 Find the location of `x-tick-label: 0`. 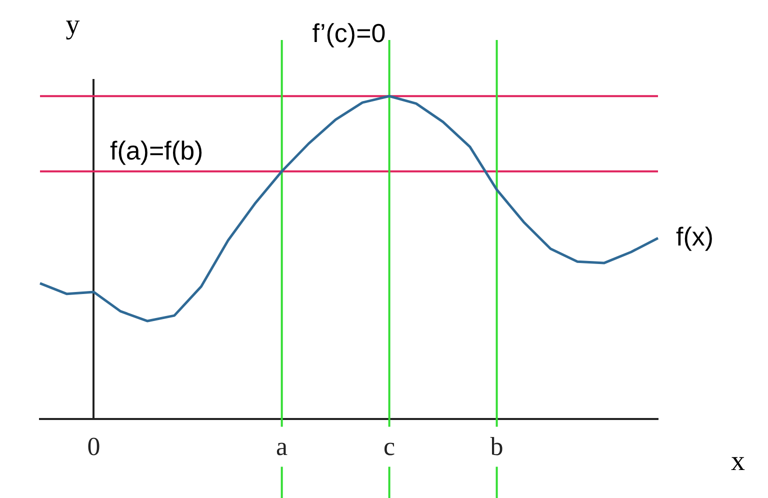

x-tick-label: 0 is located at coordinates (93, 447).